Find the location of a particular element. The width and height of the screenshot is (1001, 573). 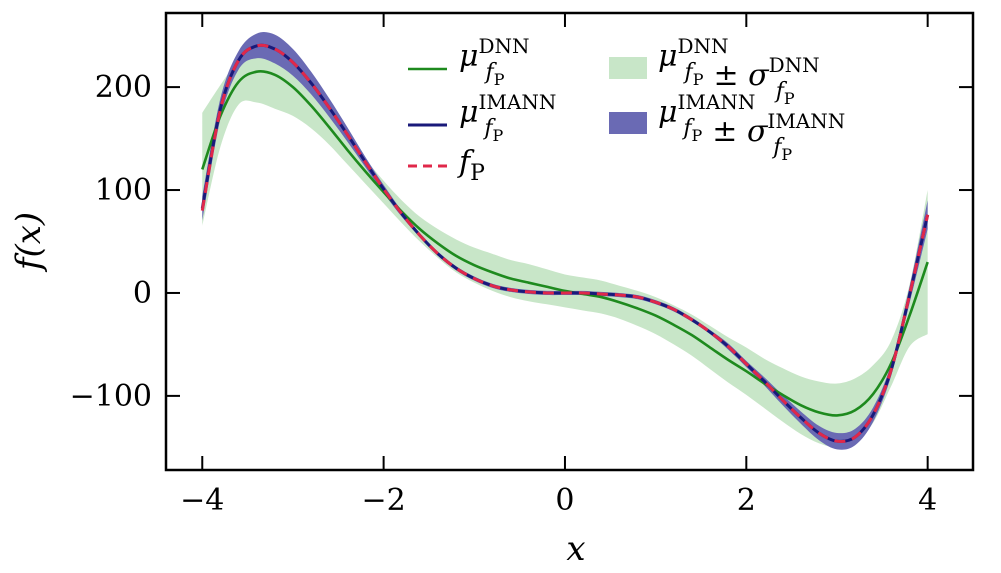

y-axis-label: f(x) is located at coordinates (29, 242).